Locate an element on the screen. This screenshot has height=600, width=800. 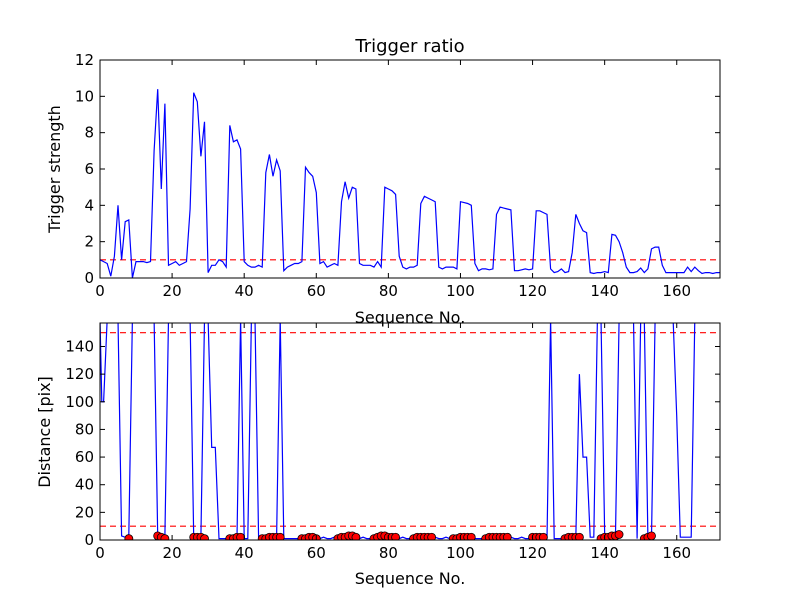
trigger-y-axis-label: Trigger strength is located at coordinates (54, 169).